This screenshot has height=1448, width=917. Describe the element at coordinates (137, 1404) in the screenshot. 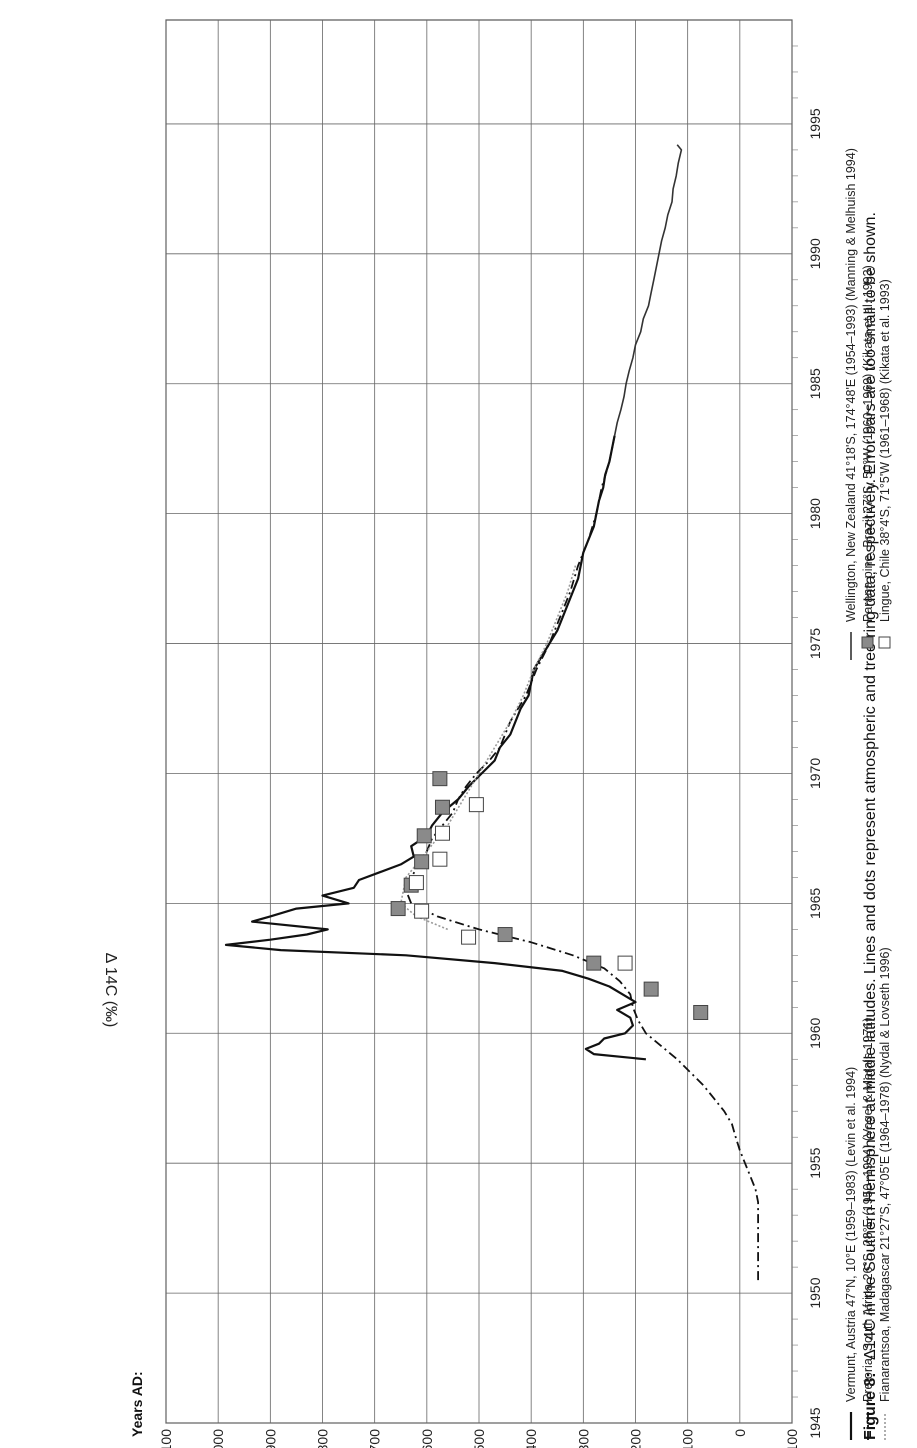

I see `x-axis-label: Years AD:` at that location.